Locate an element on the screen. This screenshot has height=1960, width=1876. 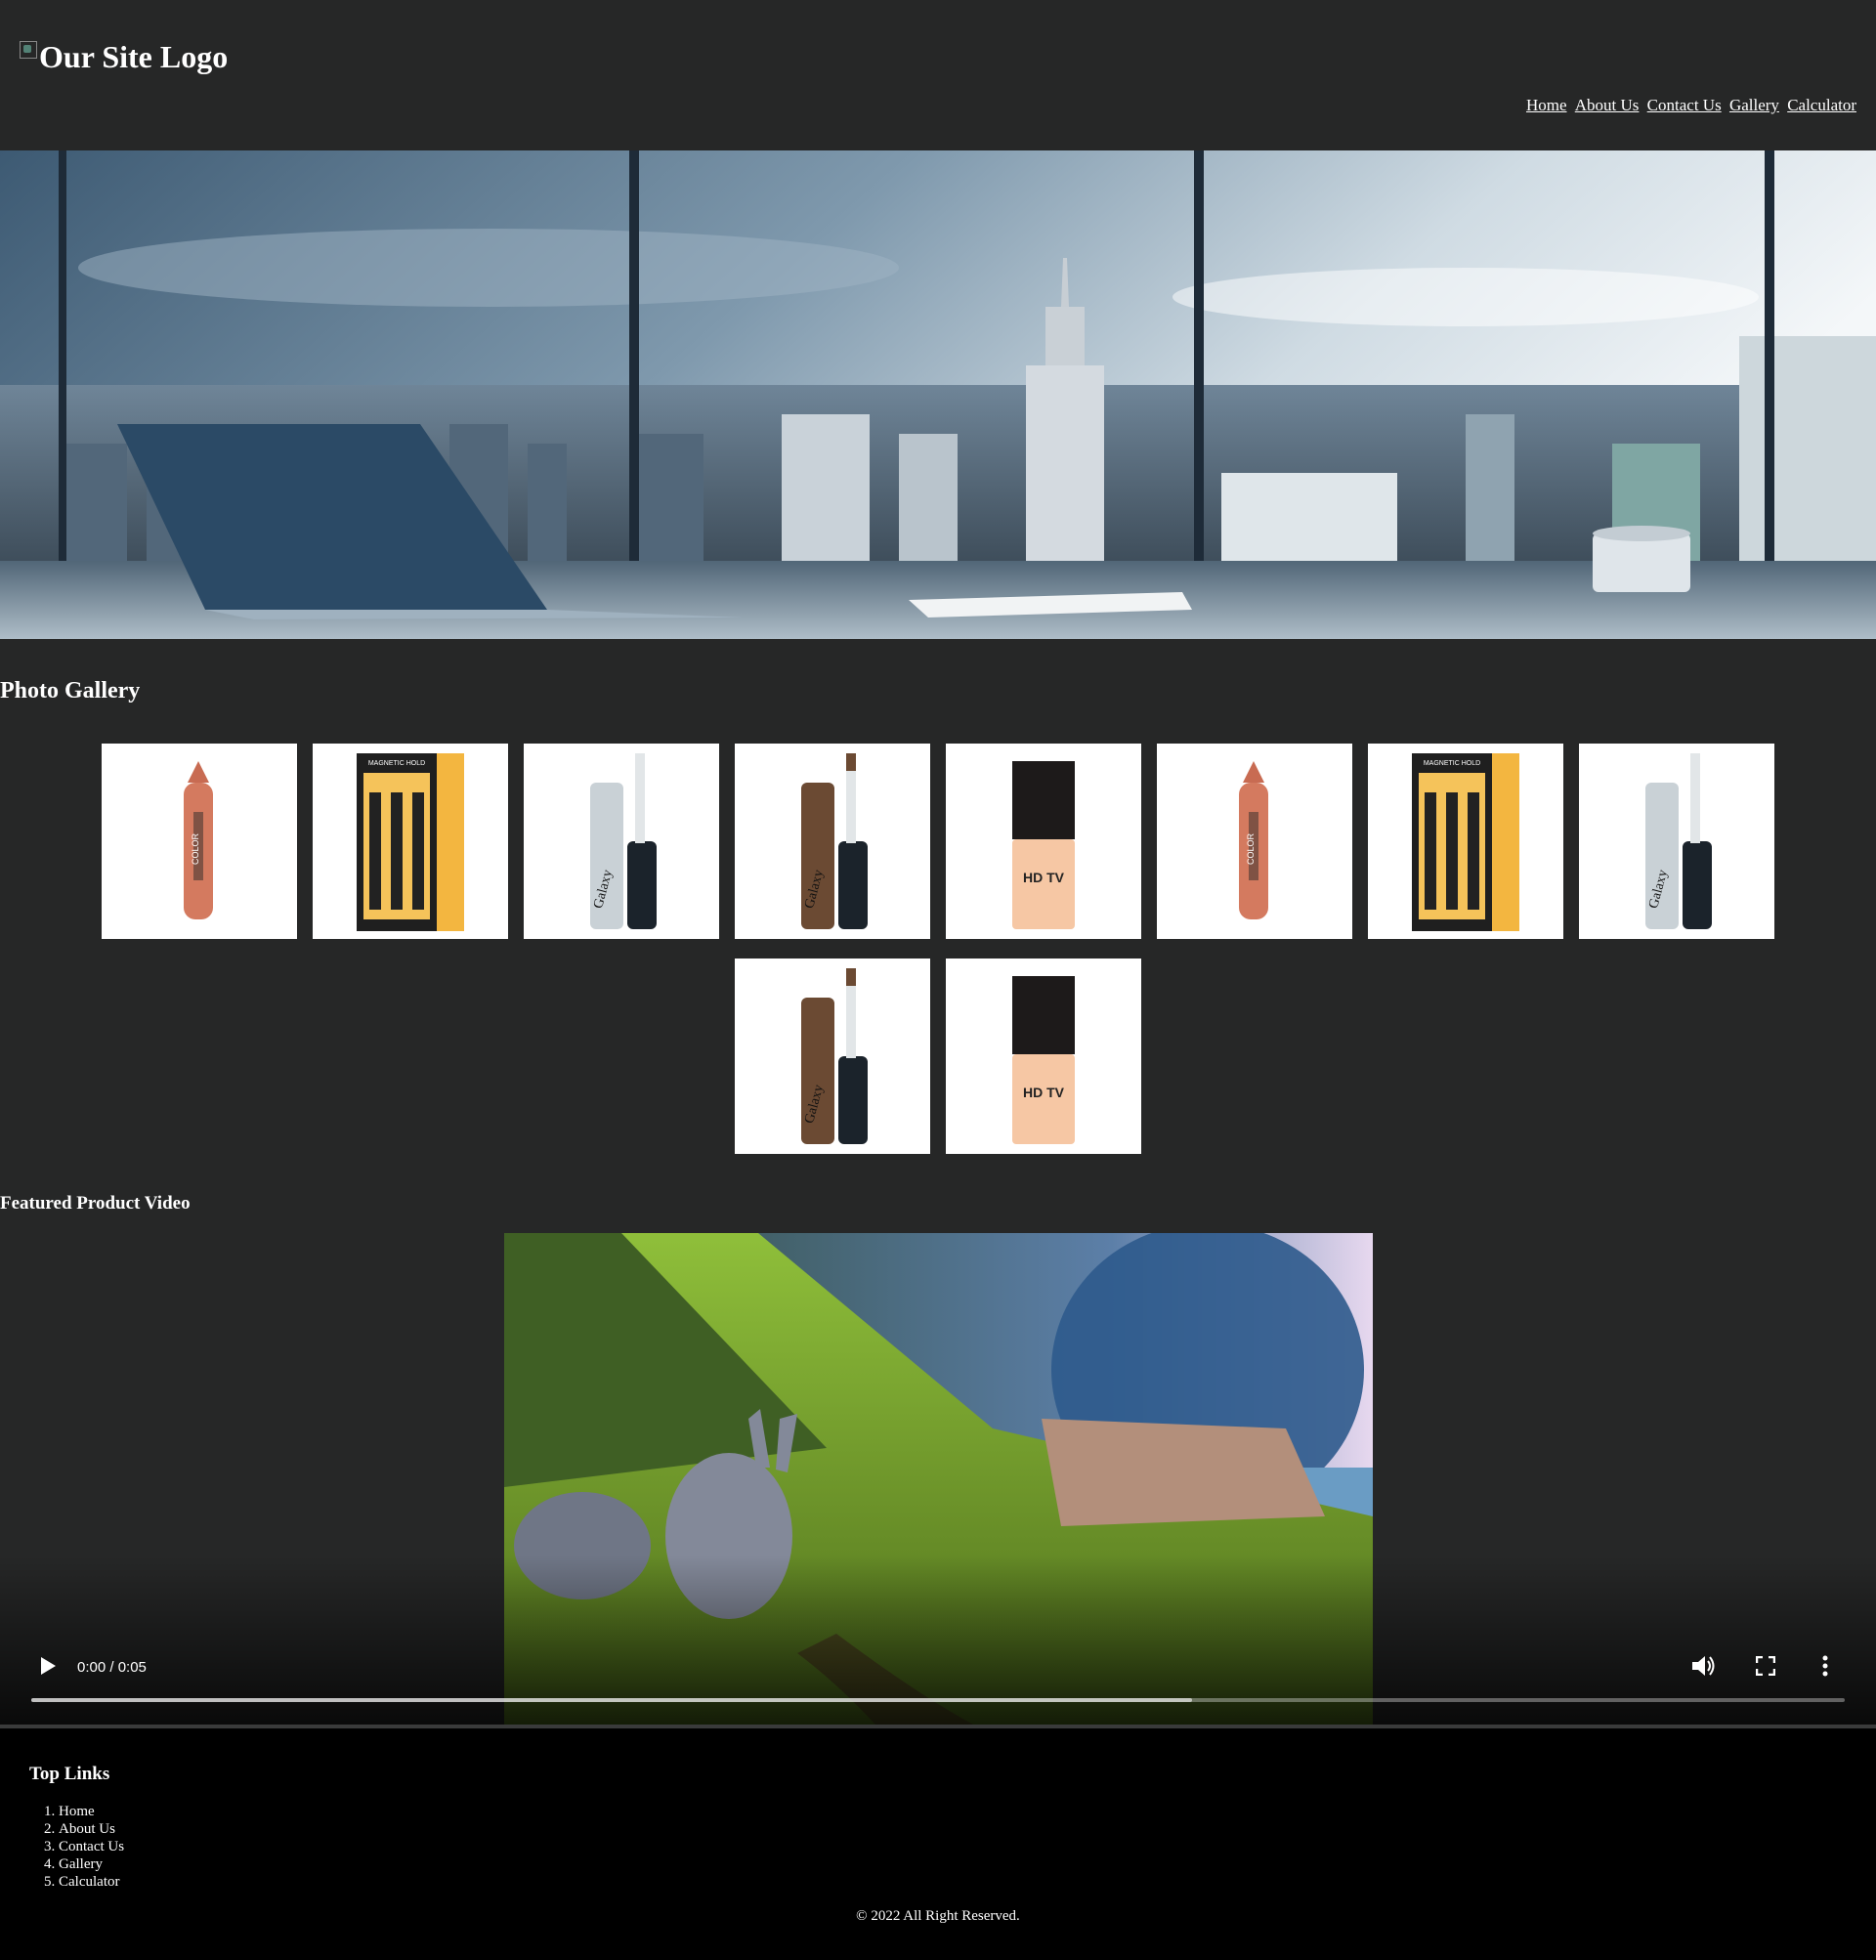
video-progress-bar is located at coordinates (938, 1700).